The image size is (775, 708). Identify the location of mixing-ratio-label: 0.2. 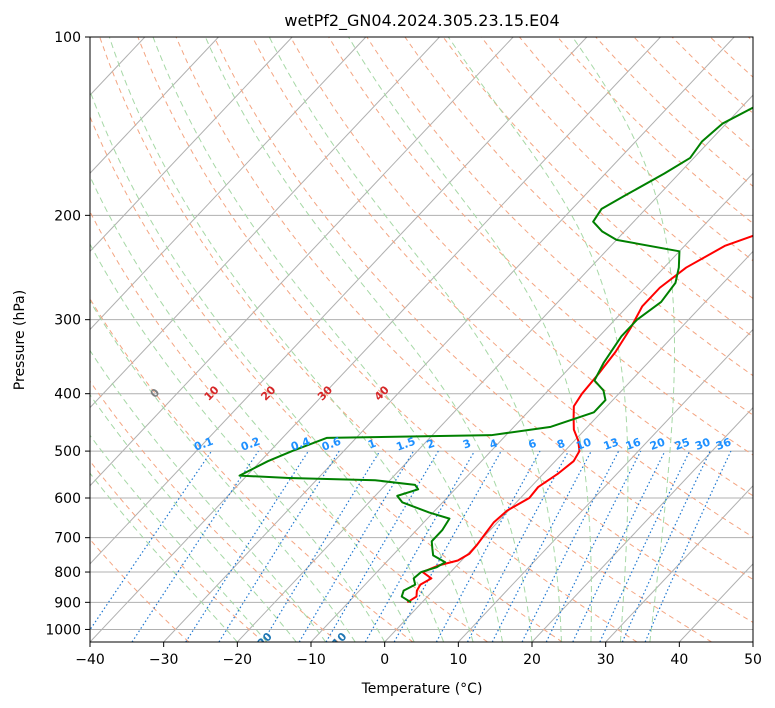
(250, 444).